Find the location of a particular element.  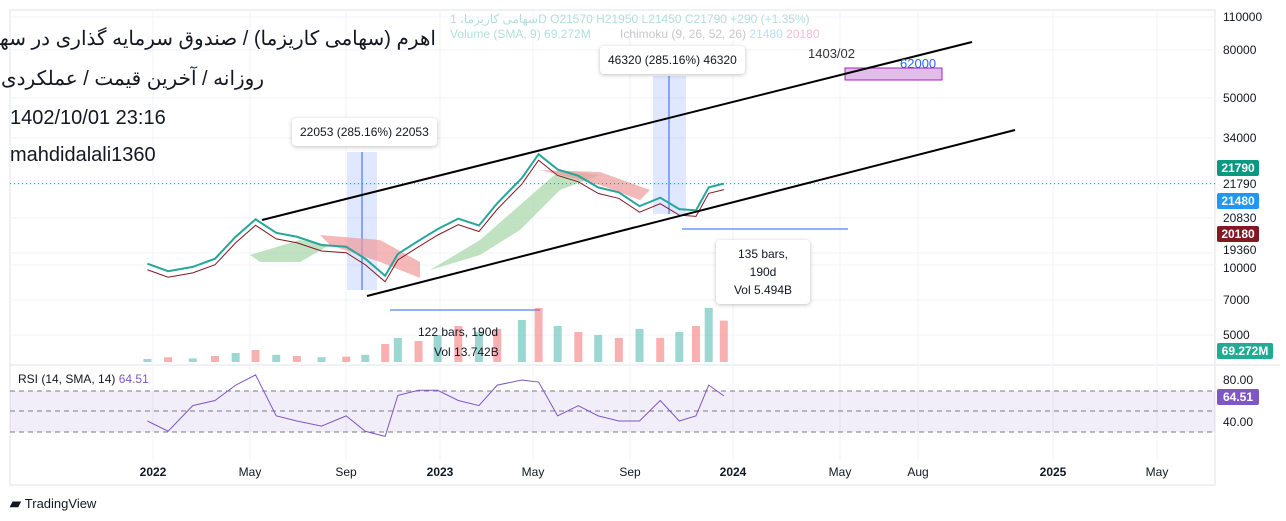

kijun-tag: 20180 is located at coordinates (1238, 234).